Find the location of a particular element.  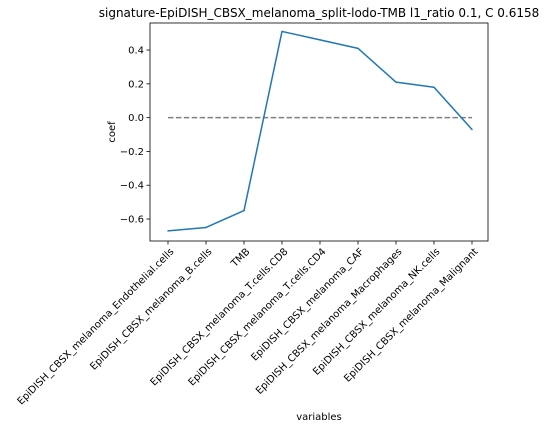

x-tick-label: EpiDISH_CBSX_melanoma_T.cells.CD4 is located at coordinates (258, 317).